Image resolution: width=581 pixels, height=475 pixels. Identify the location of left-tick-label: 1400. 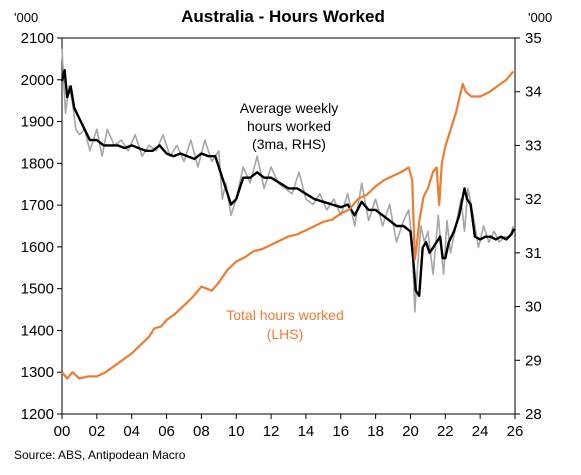
(37, 330).